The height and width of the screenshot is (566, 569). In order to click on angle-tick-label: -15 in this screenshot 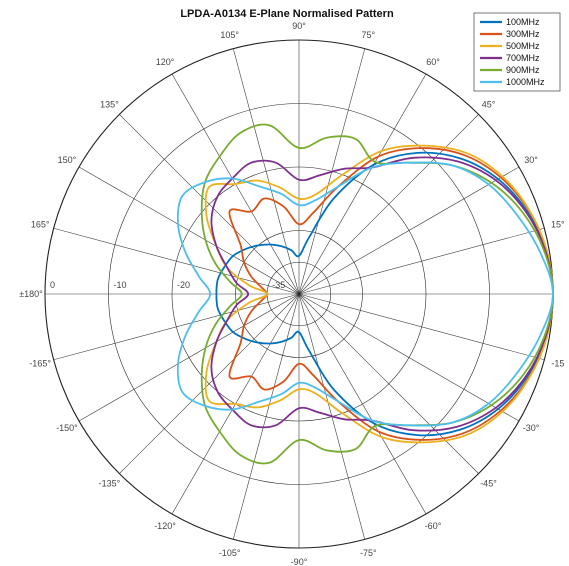, I will do `click(557, 363)`.